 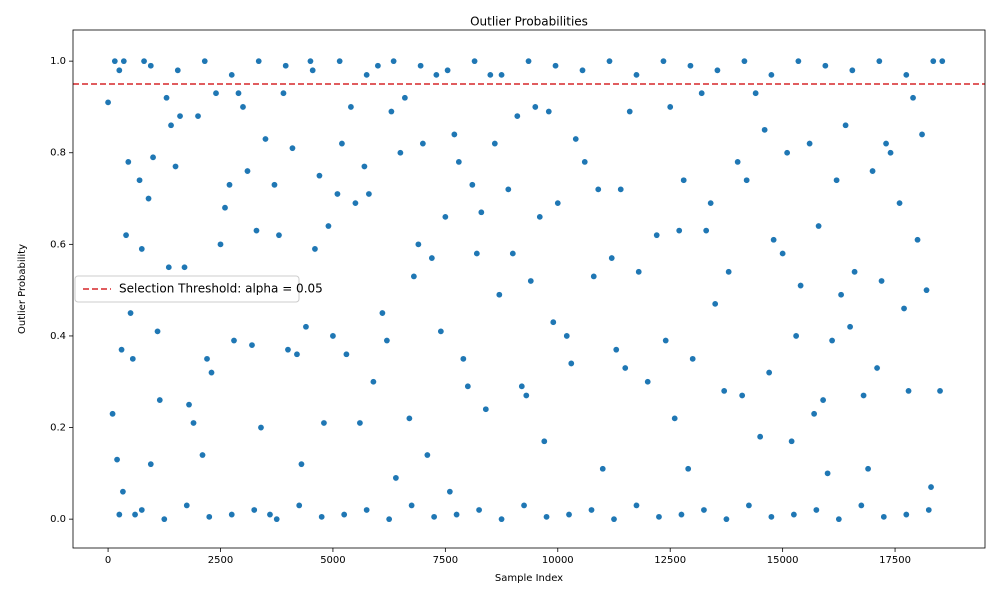 What do you see at coordinates (558, 560) in the screenshot?
I see `x-tick-label: 10000` at bounding box center [558, 560].